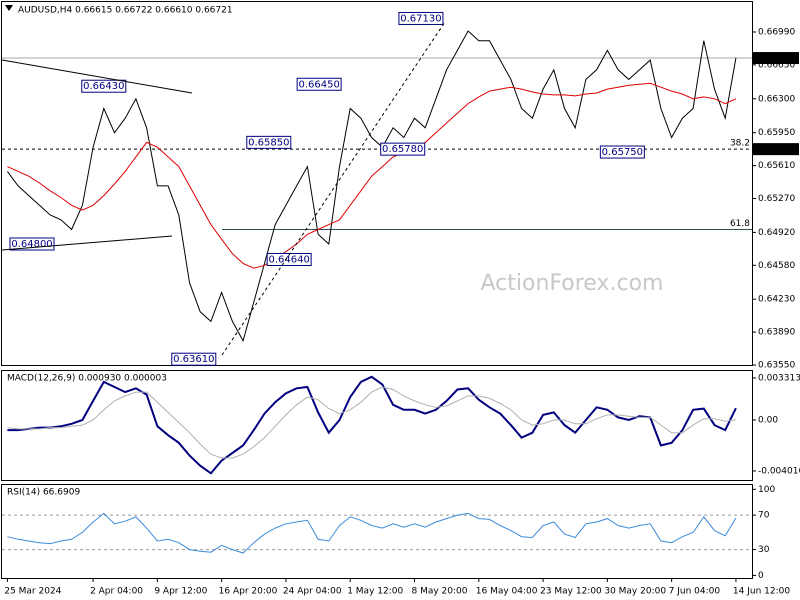  Describe the element at coordinates (768, 420) in the screenshot. I see `y-tick-label: 0.00` at that location.